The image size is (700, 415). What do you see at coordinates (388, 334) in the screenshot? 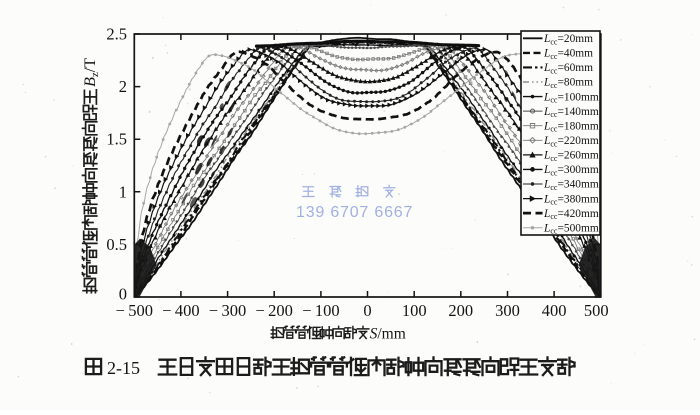
I see `svg-text: S/mm` at bounding box center [388, 334].